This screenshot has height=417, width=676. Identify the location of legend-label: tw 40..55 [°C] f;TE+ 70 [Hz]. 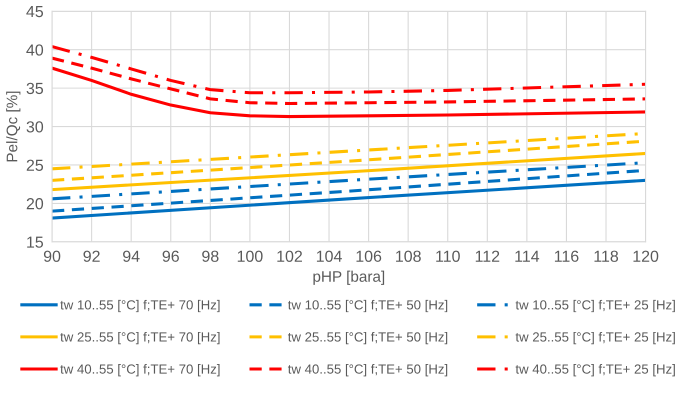
(140, 370).